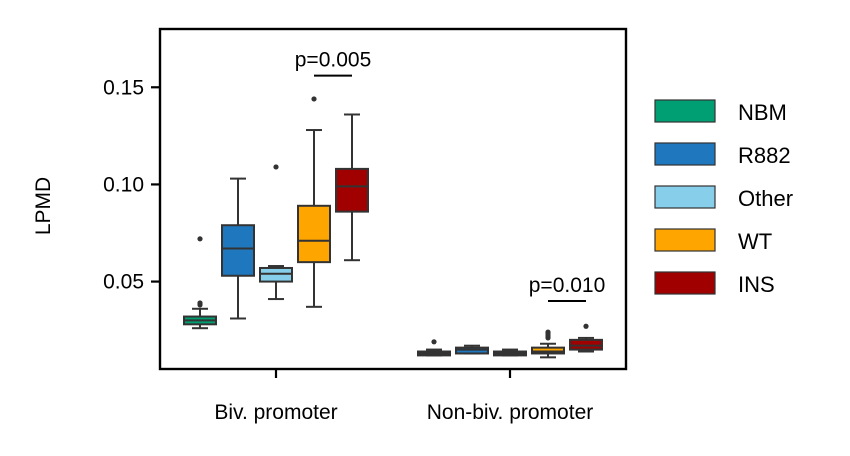 The height and width of the screenshot is (456, 850). I want to click on legend-item-wt: WT, so click(713, 241).